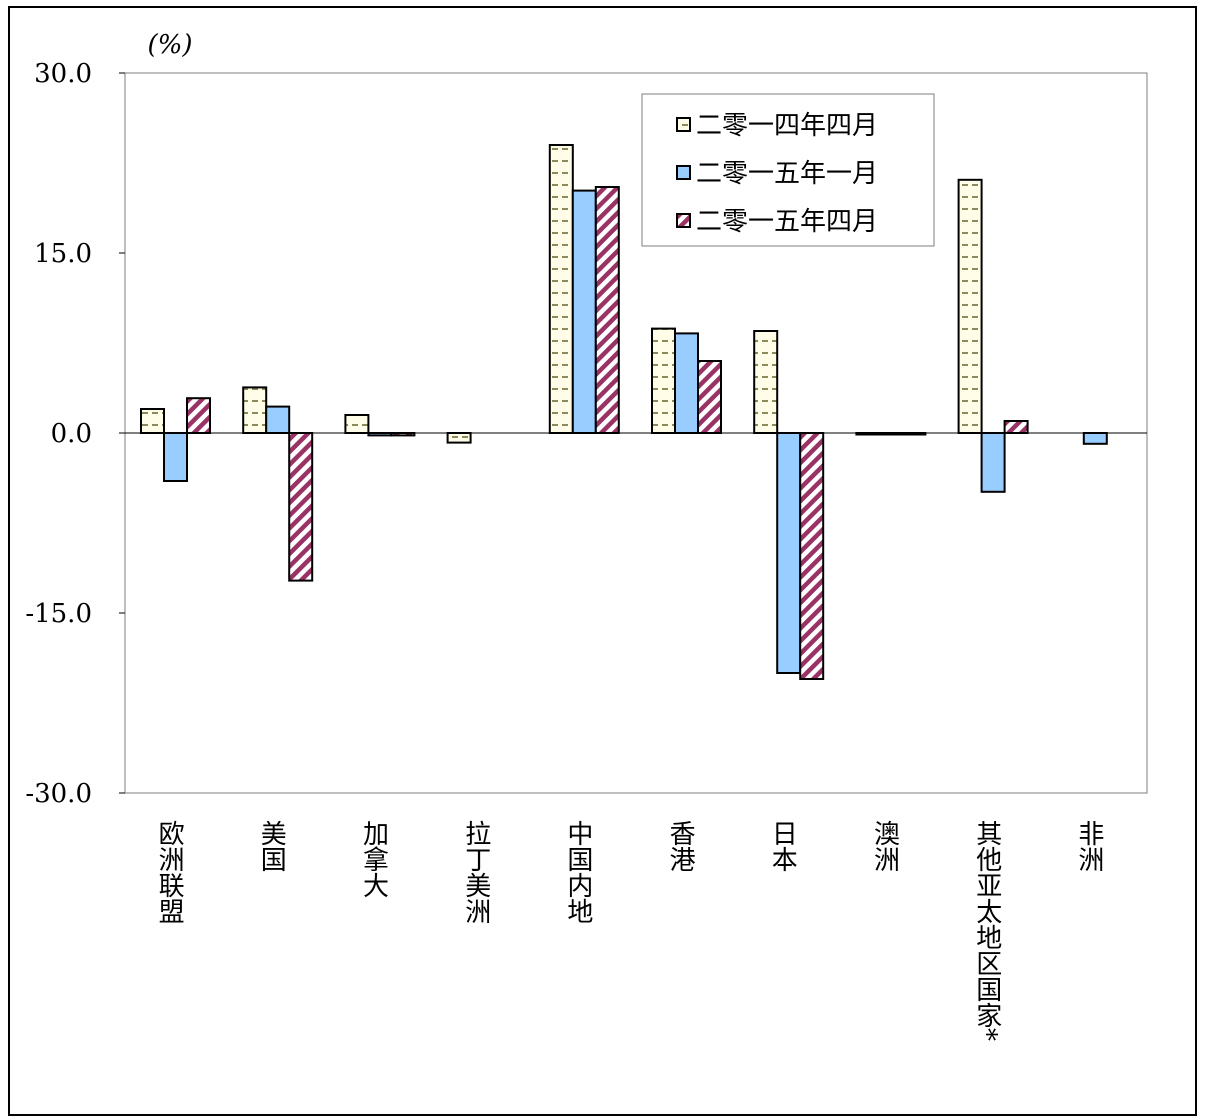 Image resolution: width=1209 pixels, height=1116 pixels. What do you see at coordinates (71, 434) in the screenshot?
I see `y-tick-label: 0.0` at bounding box center [71, 434].